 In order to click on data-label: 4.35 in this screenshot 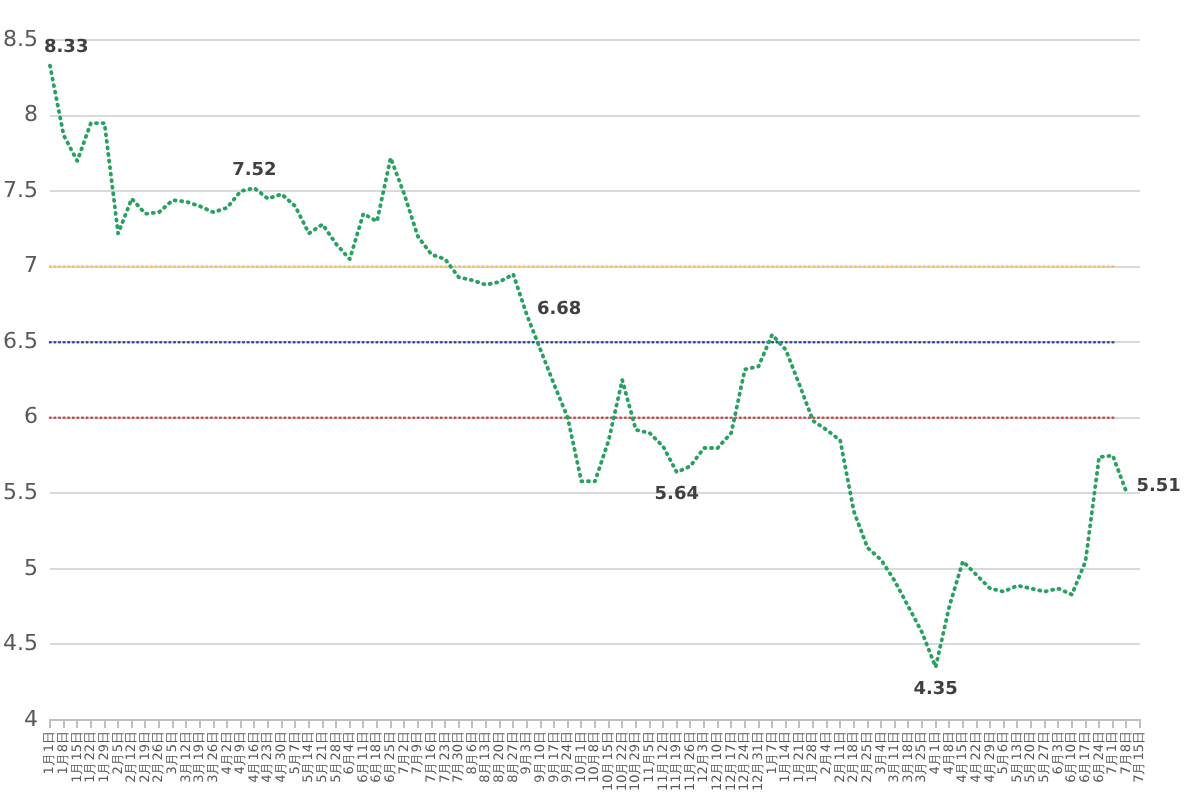, I will do `click(935, 689)`.